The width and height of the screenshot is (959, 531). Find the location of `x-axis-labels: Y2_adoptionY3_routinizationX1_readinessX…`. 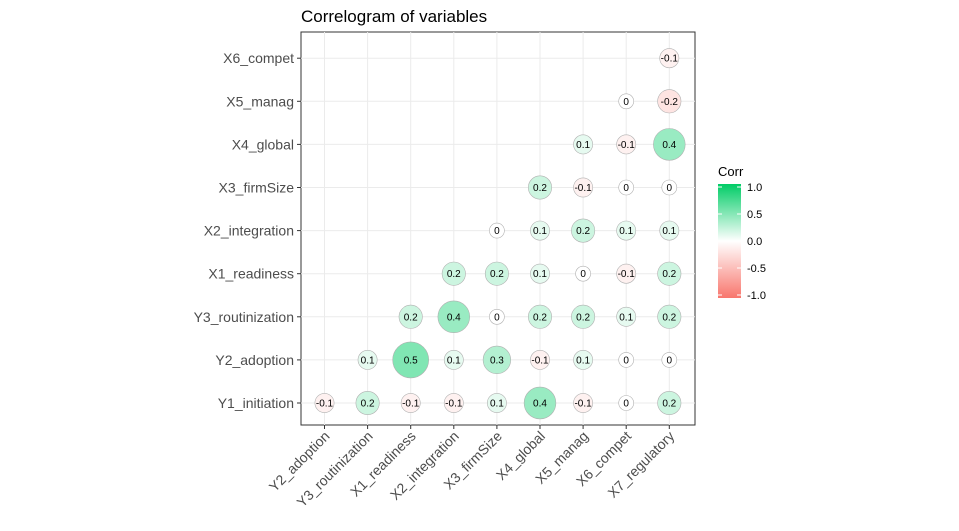

x-axis-labels: Y2_adoptionY3_routinizationX1_readinessX… is located at coordinates (471, 467).